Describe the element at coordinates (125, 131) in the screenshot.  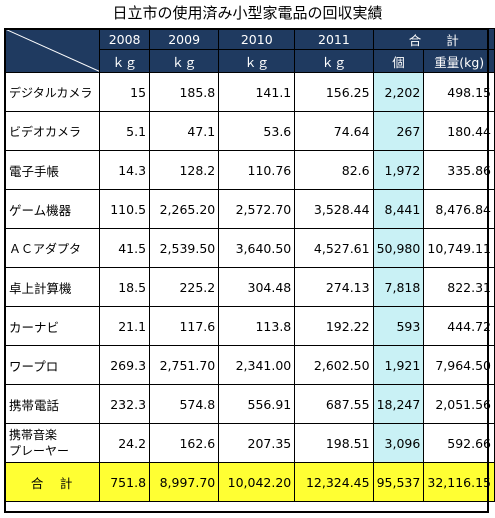
I see `value-cell: 5.1` at that location.